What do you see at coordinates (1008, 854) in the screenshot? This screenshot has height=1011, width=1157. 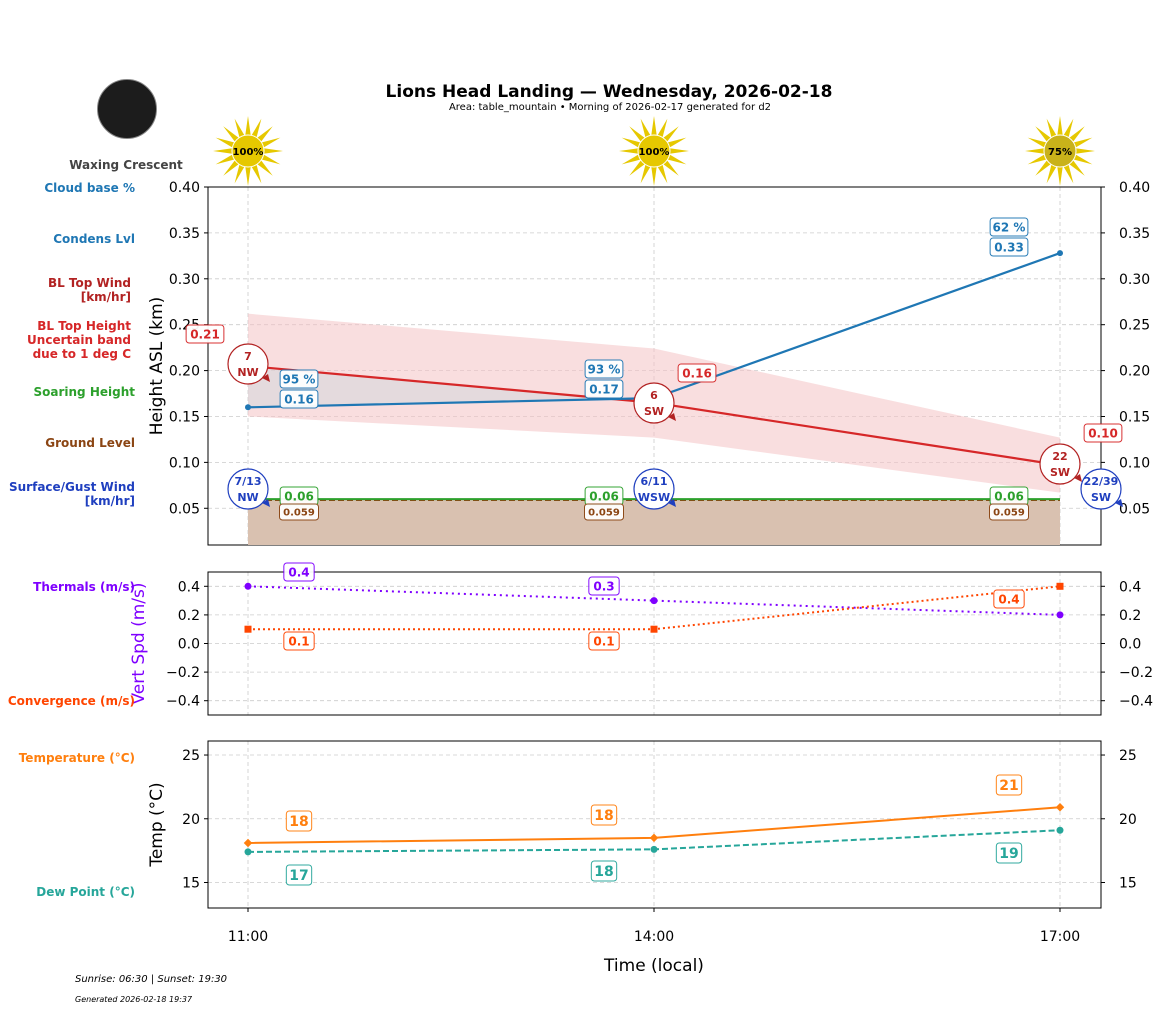 I see `dew-label: 19` at bounding box center [1008, 854].